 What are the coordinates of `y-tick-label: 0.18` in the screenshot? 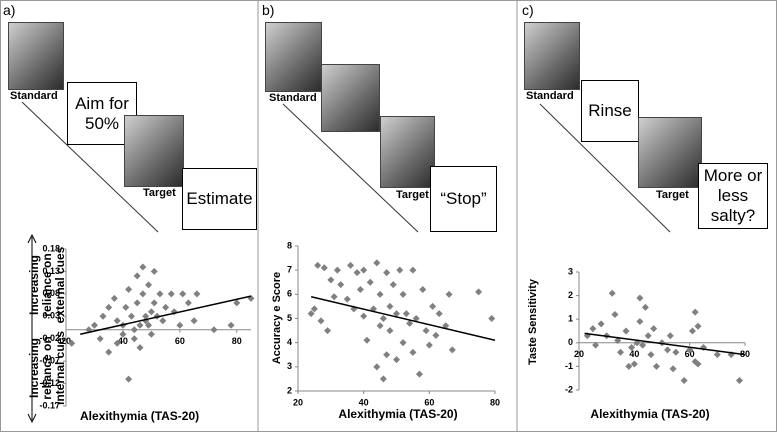 It's located at (51, 248).